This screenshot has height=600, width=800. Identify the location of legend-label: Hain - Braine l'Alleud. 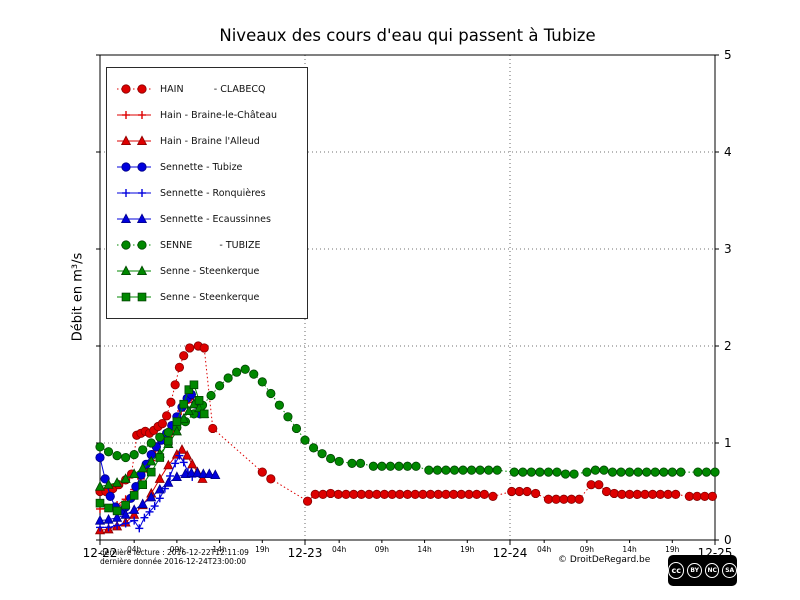
(210, 141).